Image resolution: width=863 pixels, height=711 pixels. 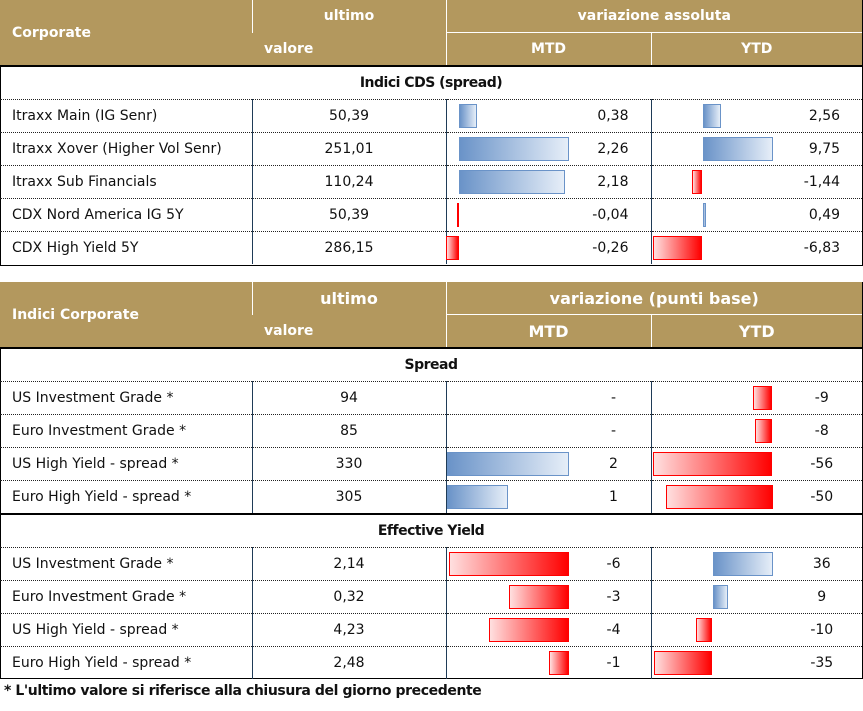 I want to click on header-change-group: variazione assoluta, so click(x=654, y=16).